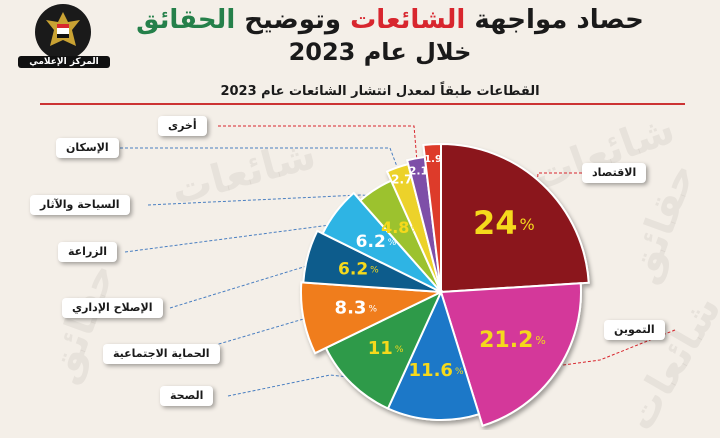 The width and height of the screenshot is (720, 438). I want to click on label-economy: الاقتصاد, so click(614, 173).